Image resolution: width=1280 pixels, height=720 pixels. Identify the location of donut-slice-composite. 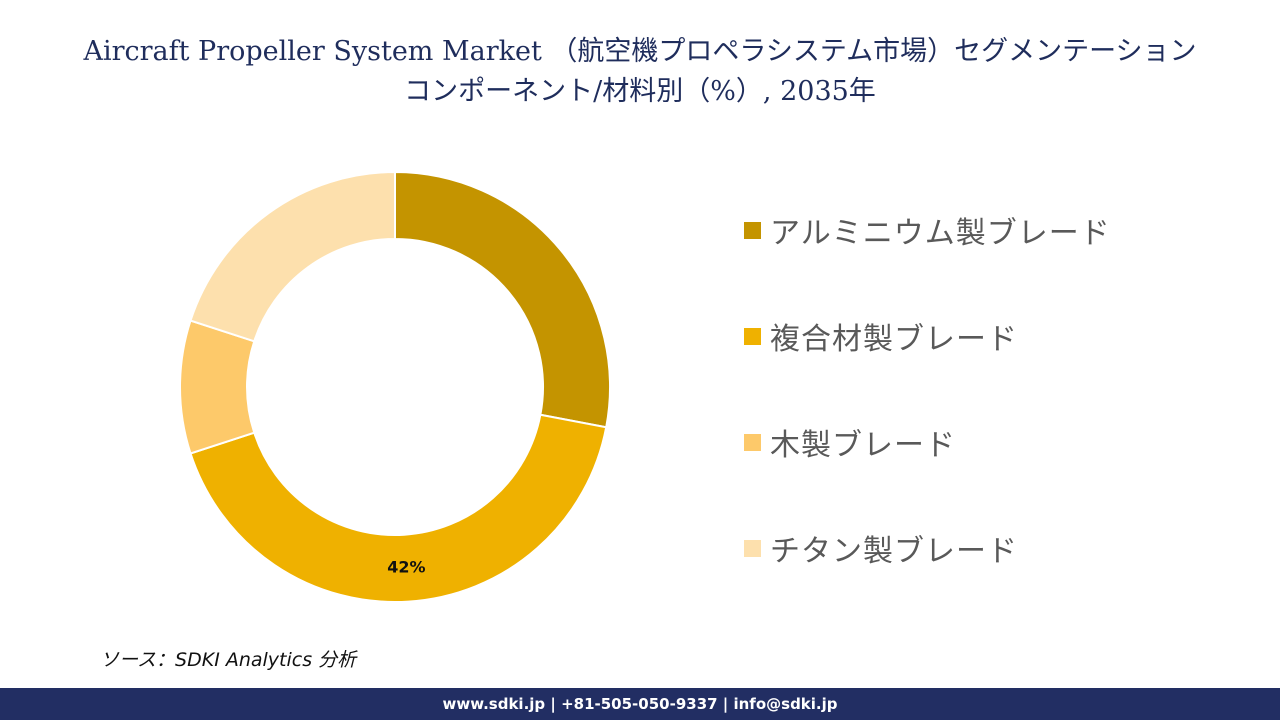
(398, 508).